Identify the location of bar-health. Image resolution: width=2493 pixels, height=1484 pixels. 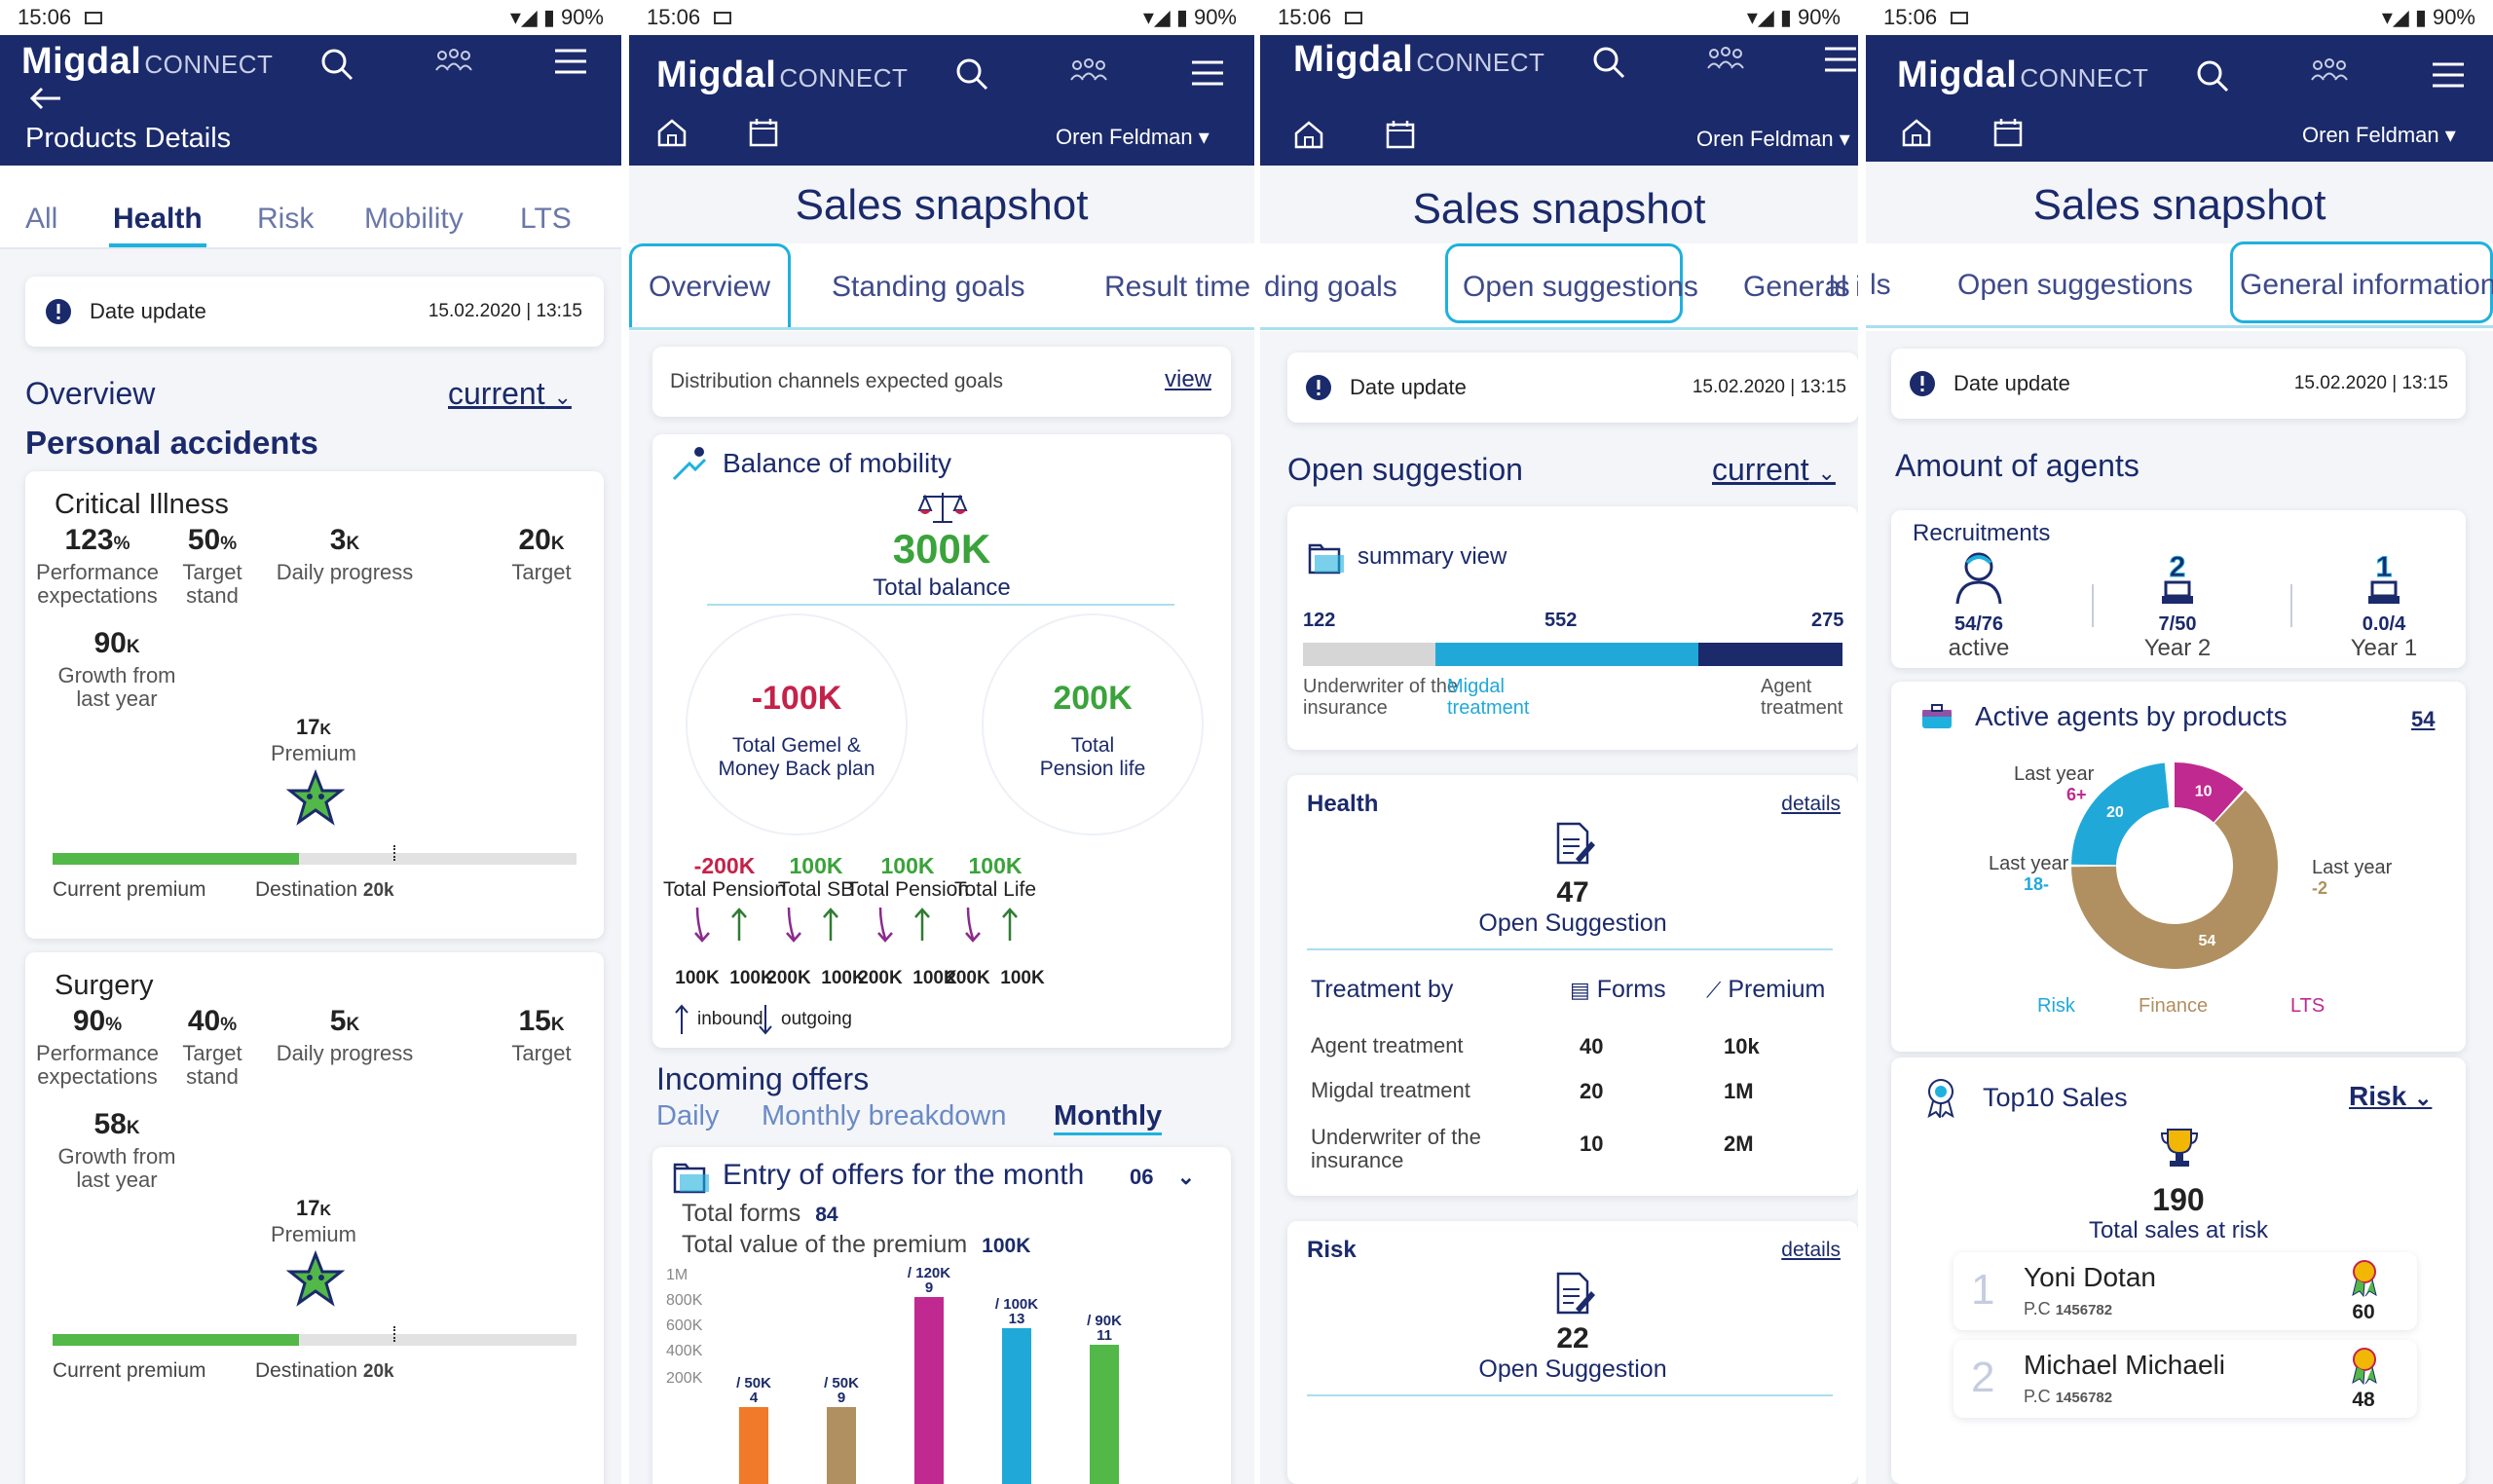
(1104, 1414).